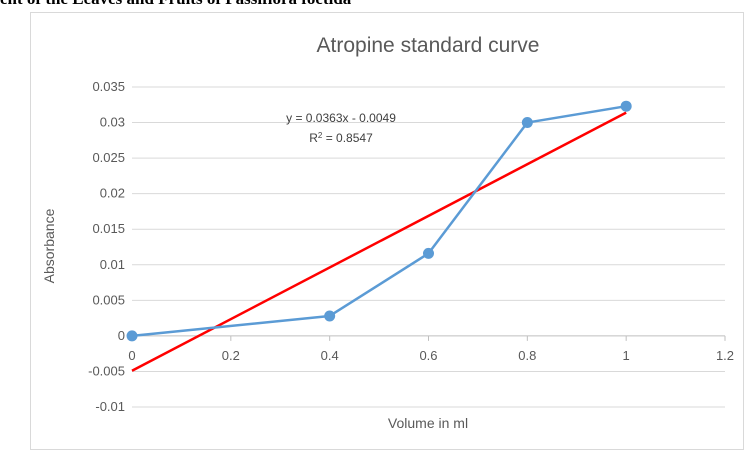  What do you see at coordinates (231, 355) in the screenshot?
I see `x-tick-label: 0.2` at bounding box center [231, 355].